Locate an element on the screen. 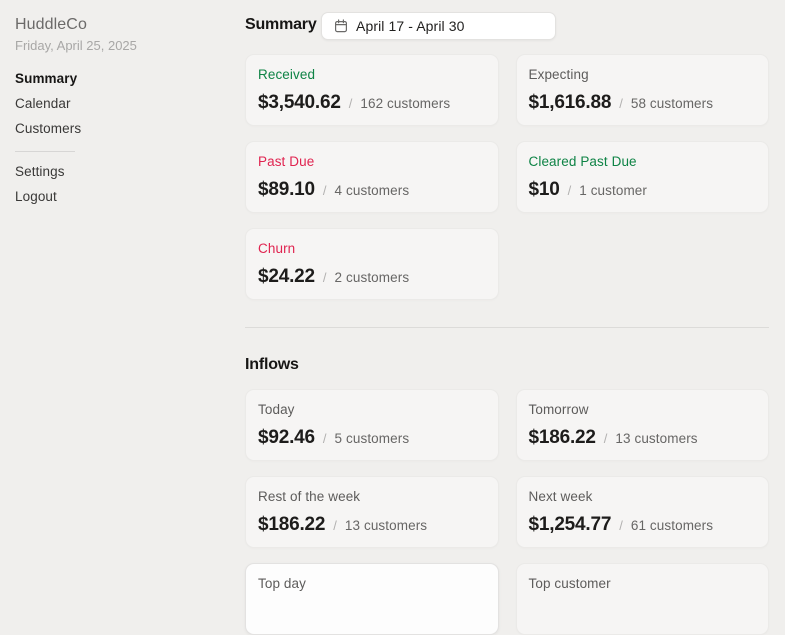 This screenshot has height=635, width=785. card-received: Received $3,540.62 / 162 customers is located at coordinates (372, 90).